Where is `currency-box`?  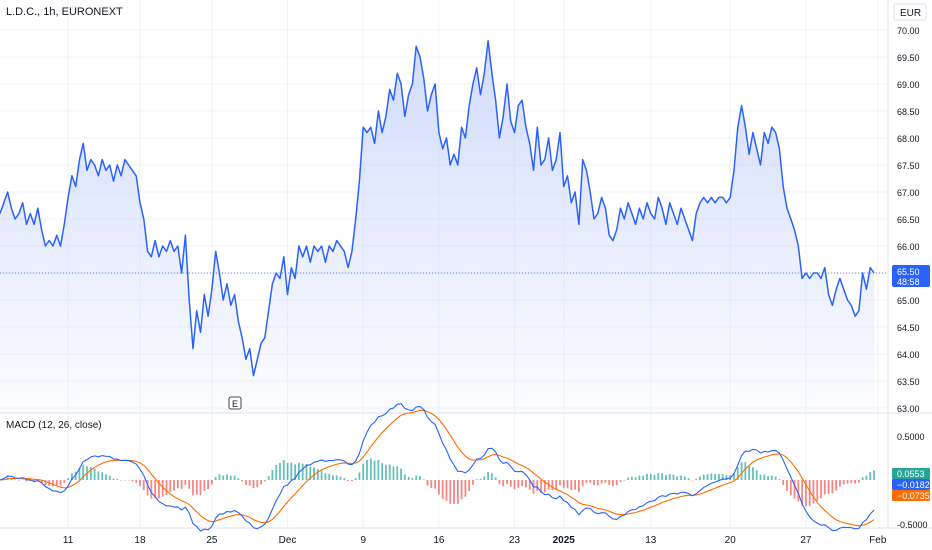
currency-box is located at coordinates (910, 12).